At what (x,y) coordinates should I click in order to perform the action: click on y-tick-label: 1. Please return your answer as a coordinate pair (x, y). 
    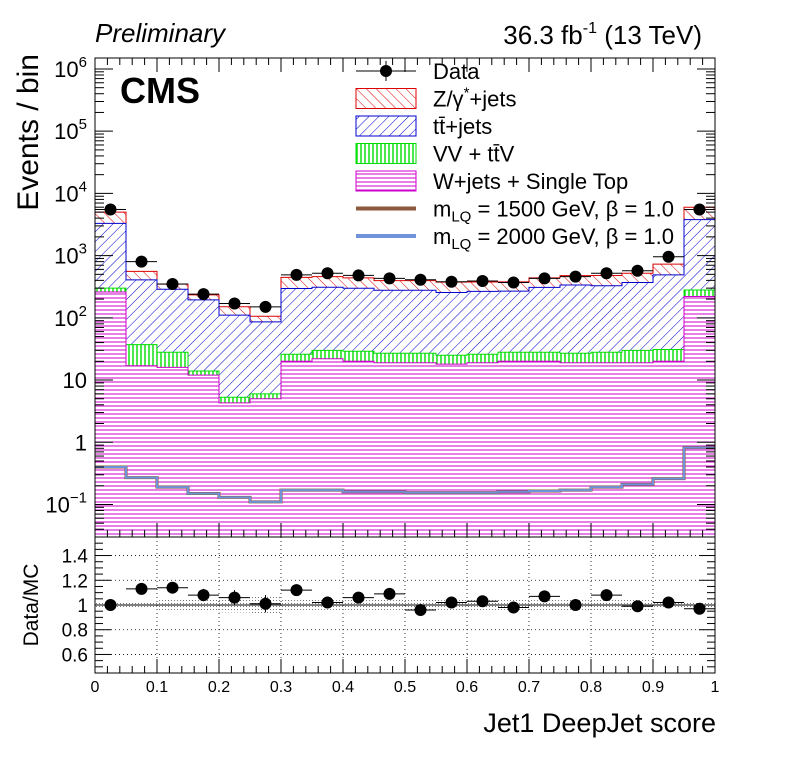
    Looking at the image, I should click on (81, 442).